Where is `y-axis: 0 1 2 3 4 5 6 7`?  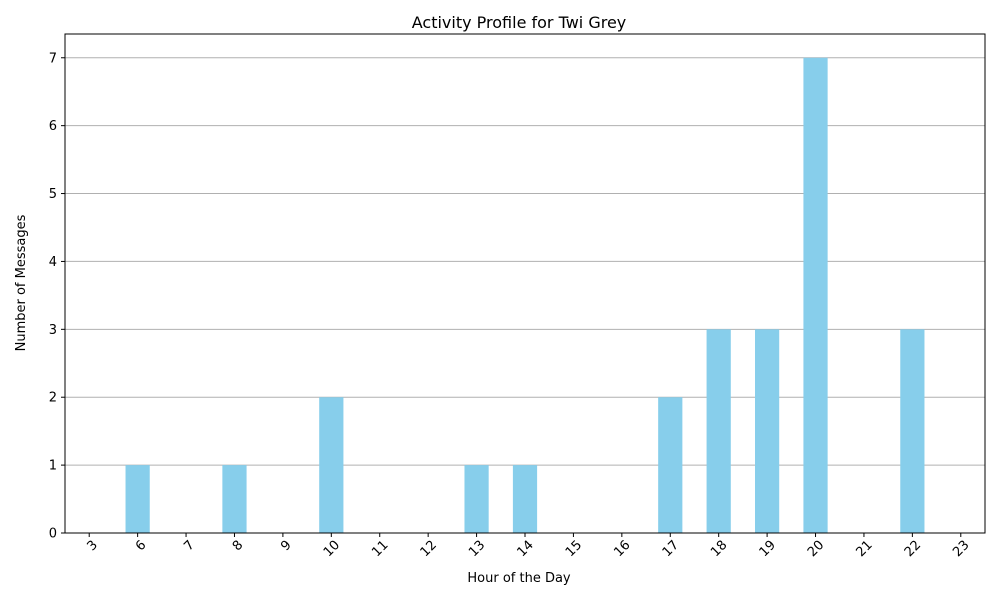 y-axis: 0 1 2 3 4 5 6 7 is located at coordinates (57, 296).